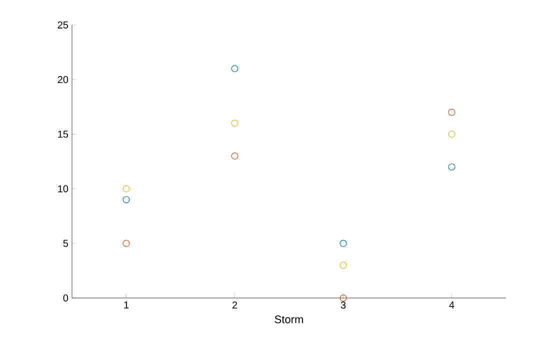 The width and height of the screenshot is (560, 337). What do you see at coordinates (65, 298) in the screenshot?
I see `y-tick-label: 0` at bounding box center [65, 298].